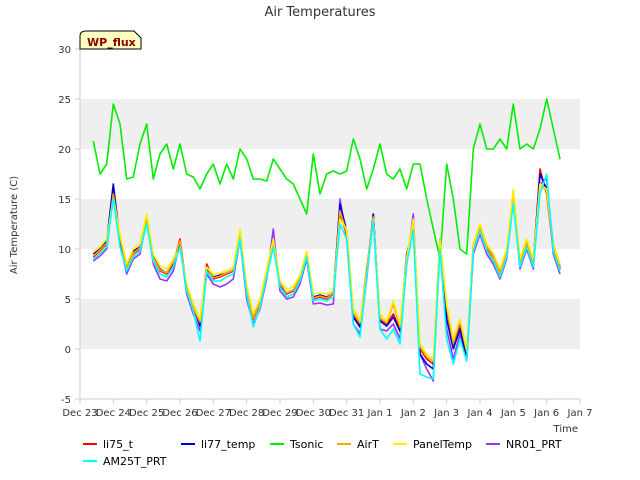  What do you see at coordinates (446, 413) in the screenshot?
I see `x-tick-label: Jan 3` at bounding box center [446, 413].